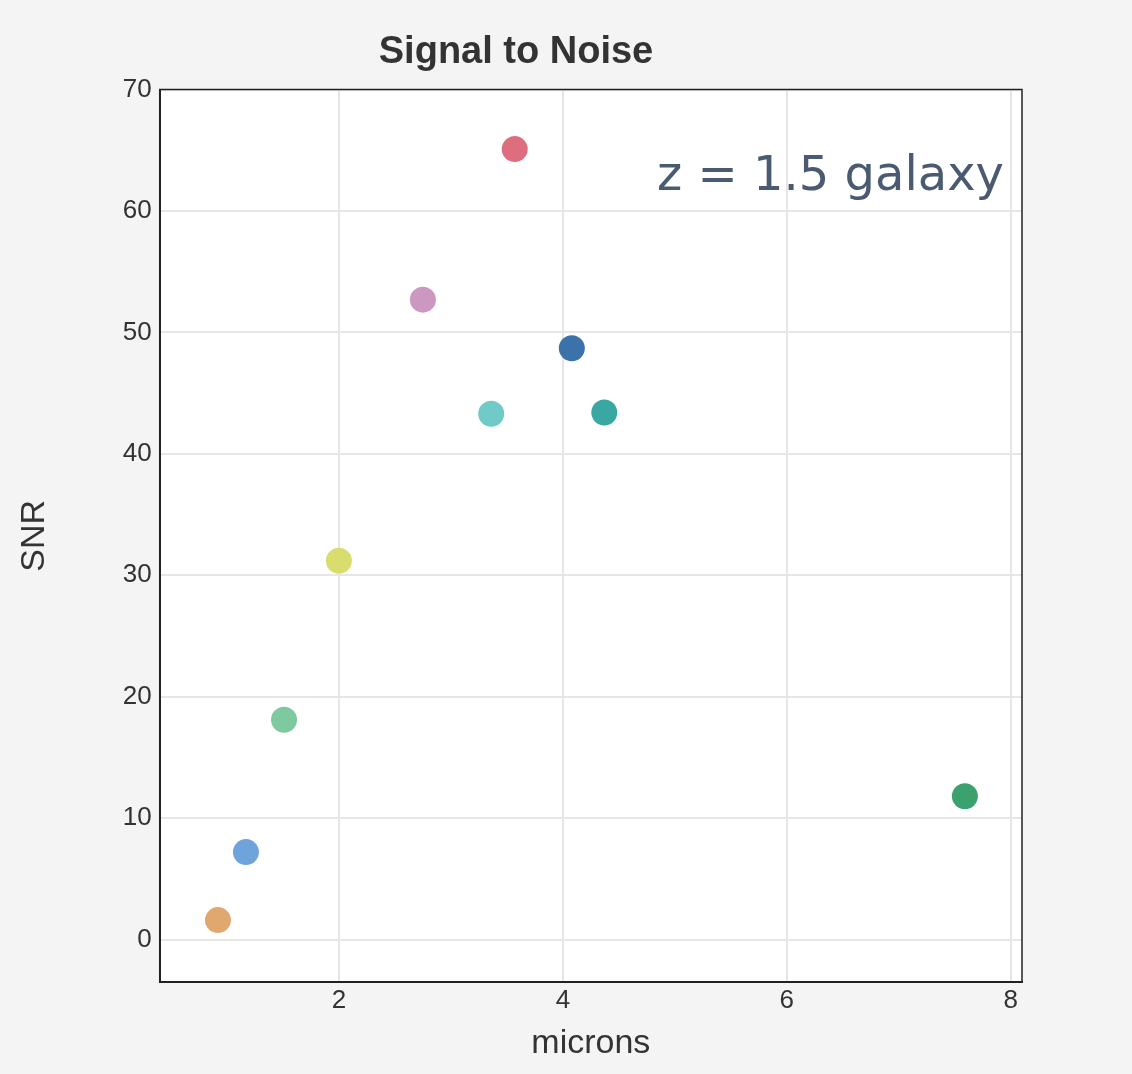 This screenshot has height=1074, width=1132. I want to click on y-tick-label: 10, so click(137, 816).